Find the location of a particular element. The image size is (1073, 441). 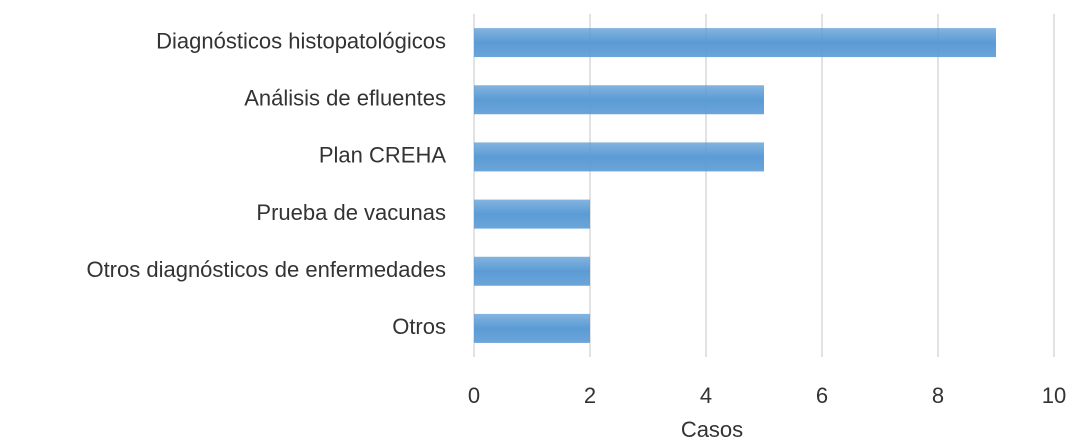

x-tick-label: 0 is located at coordinates (474, 395).